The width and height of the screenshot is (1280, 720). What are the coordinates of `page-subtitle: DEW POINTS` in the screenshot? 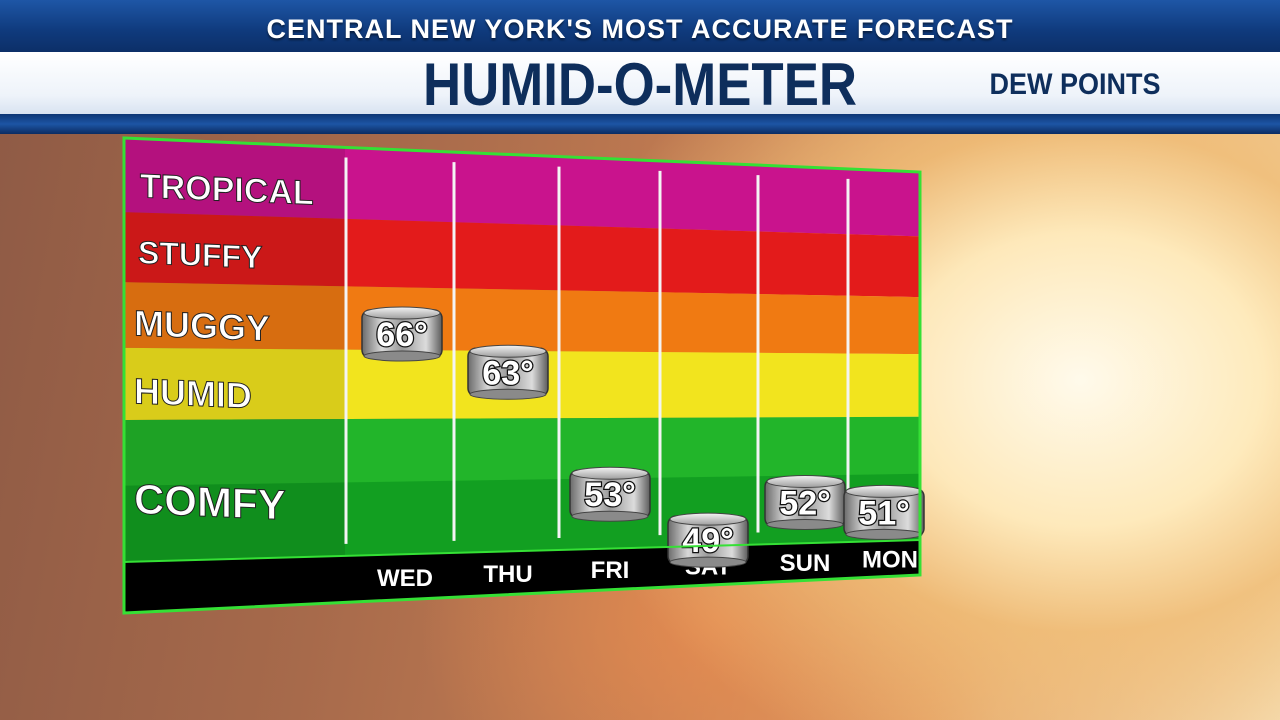 It's located at (1075, 84).